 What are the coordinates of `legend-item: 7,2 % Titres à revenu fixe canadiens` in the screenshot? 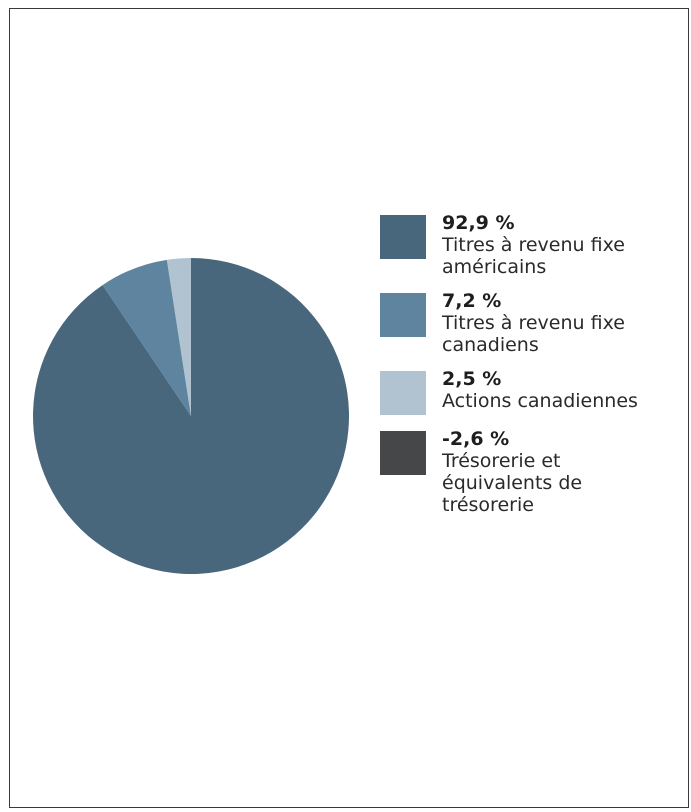 It's located at (530, 323).